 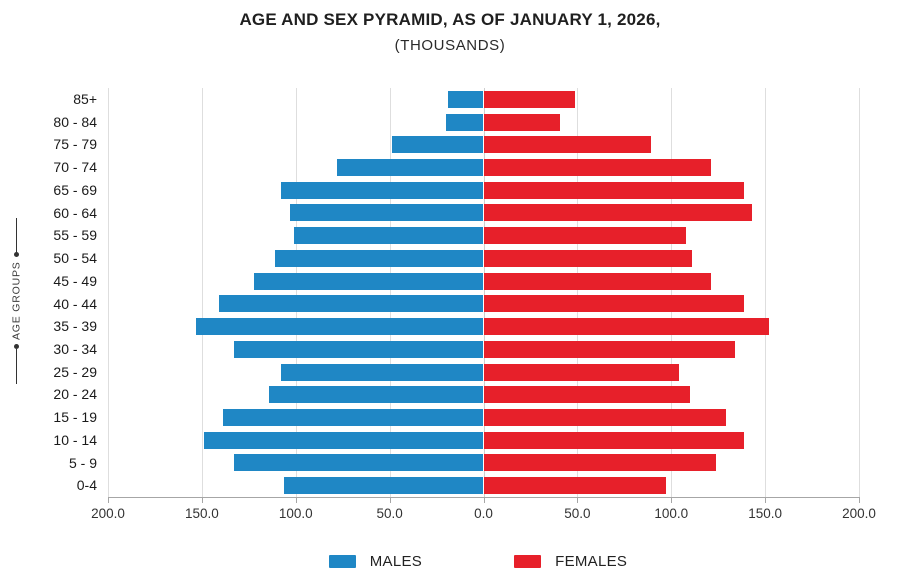 What do you see at coordinates (75, 348) in the screenshot?
I see `age-group-label: 30 - 34` at bounding box center [75, 348].